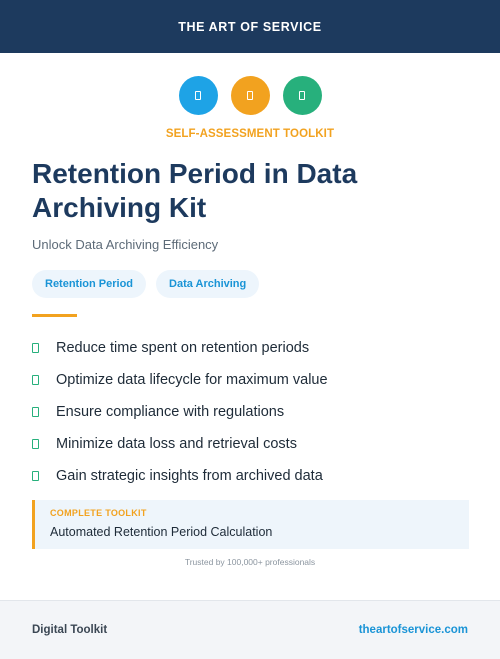 The image size is (500, 659). I want to click on page-title: Retention Period in Data Archiving Kit, so click(195, 190).